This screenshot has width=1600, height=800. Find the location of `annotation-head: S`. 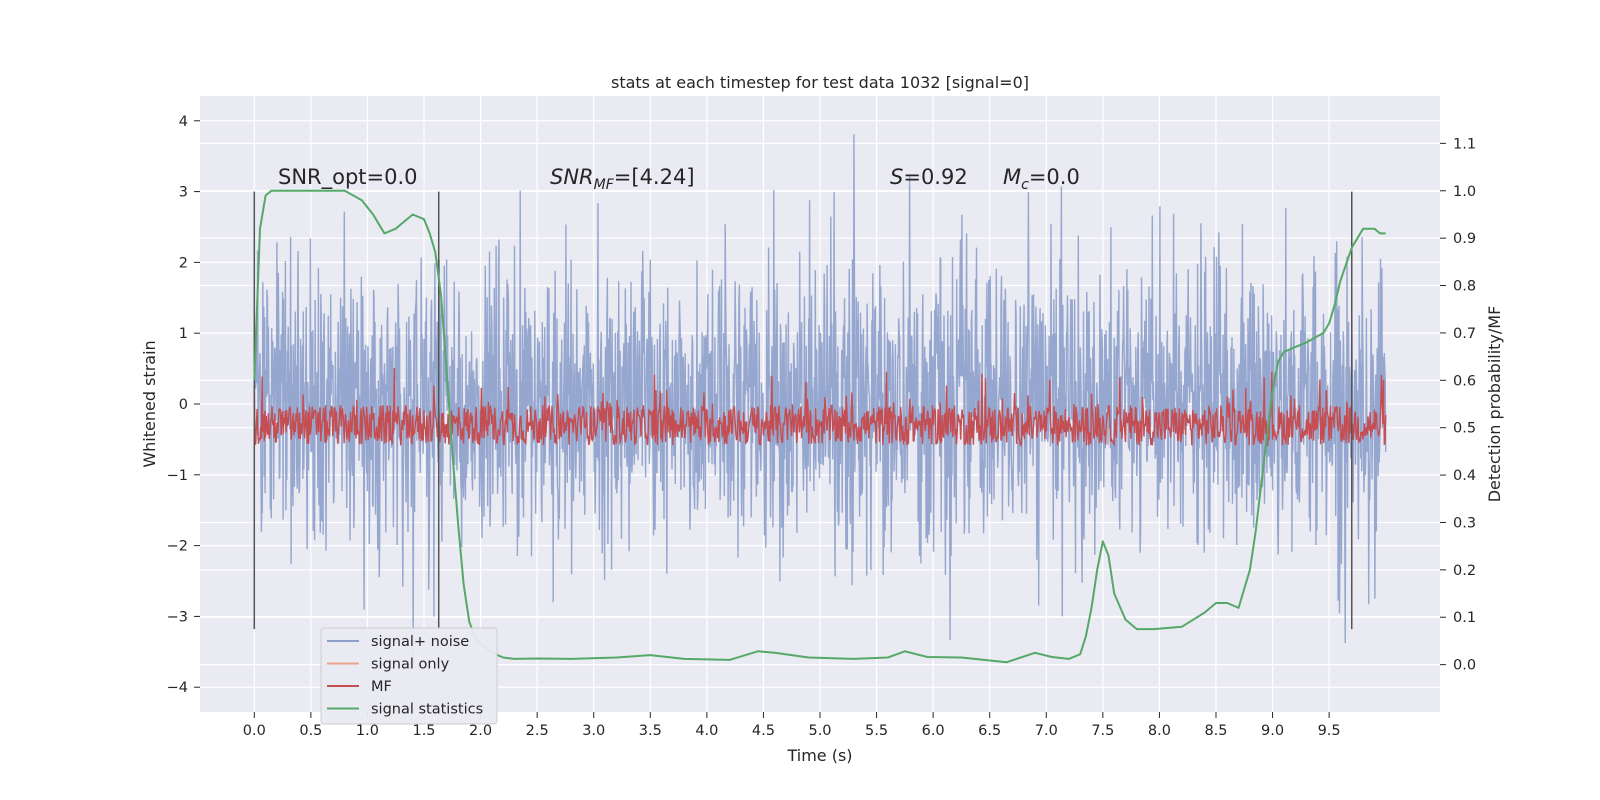

annotation-head: S is located at coordinates (896, 177).